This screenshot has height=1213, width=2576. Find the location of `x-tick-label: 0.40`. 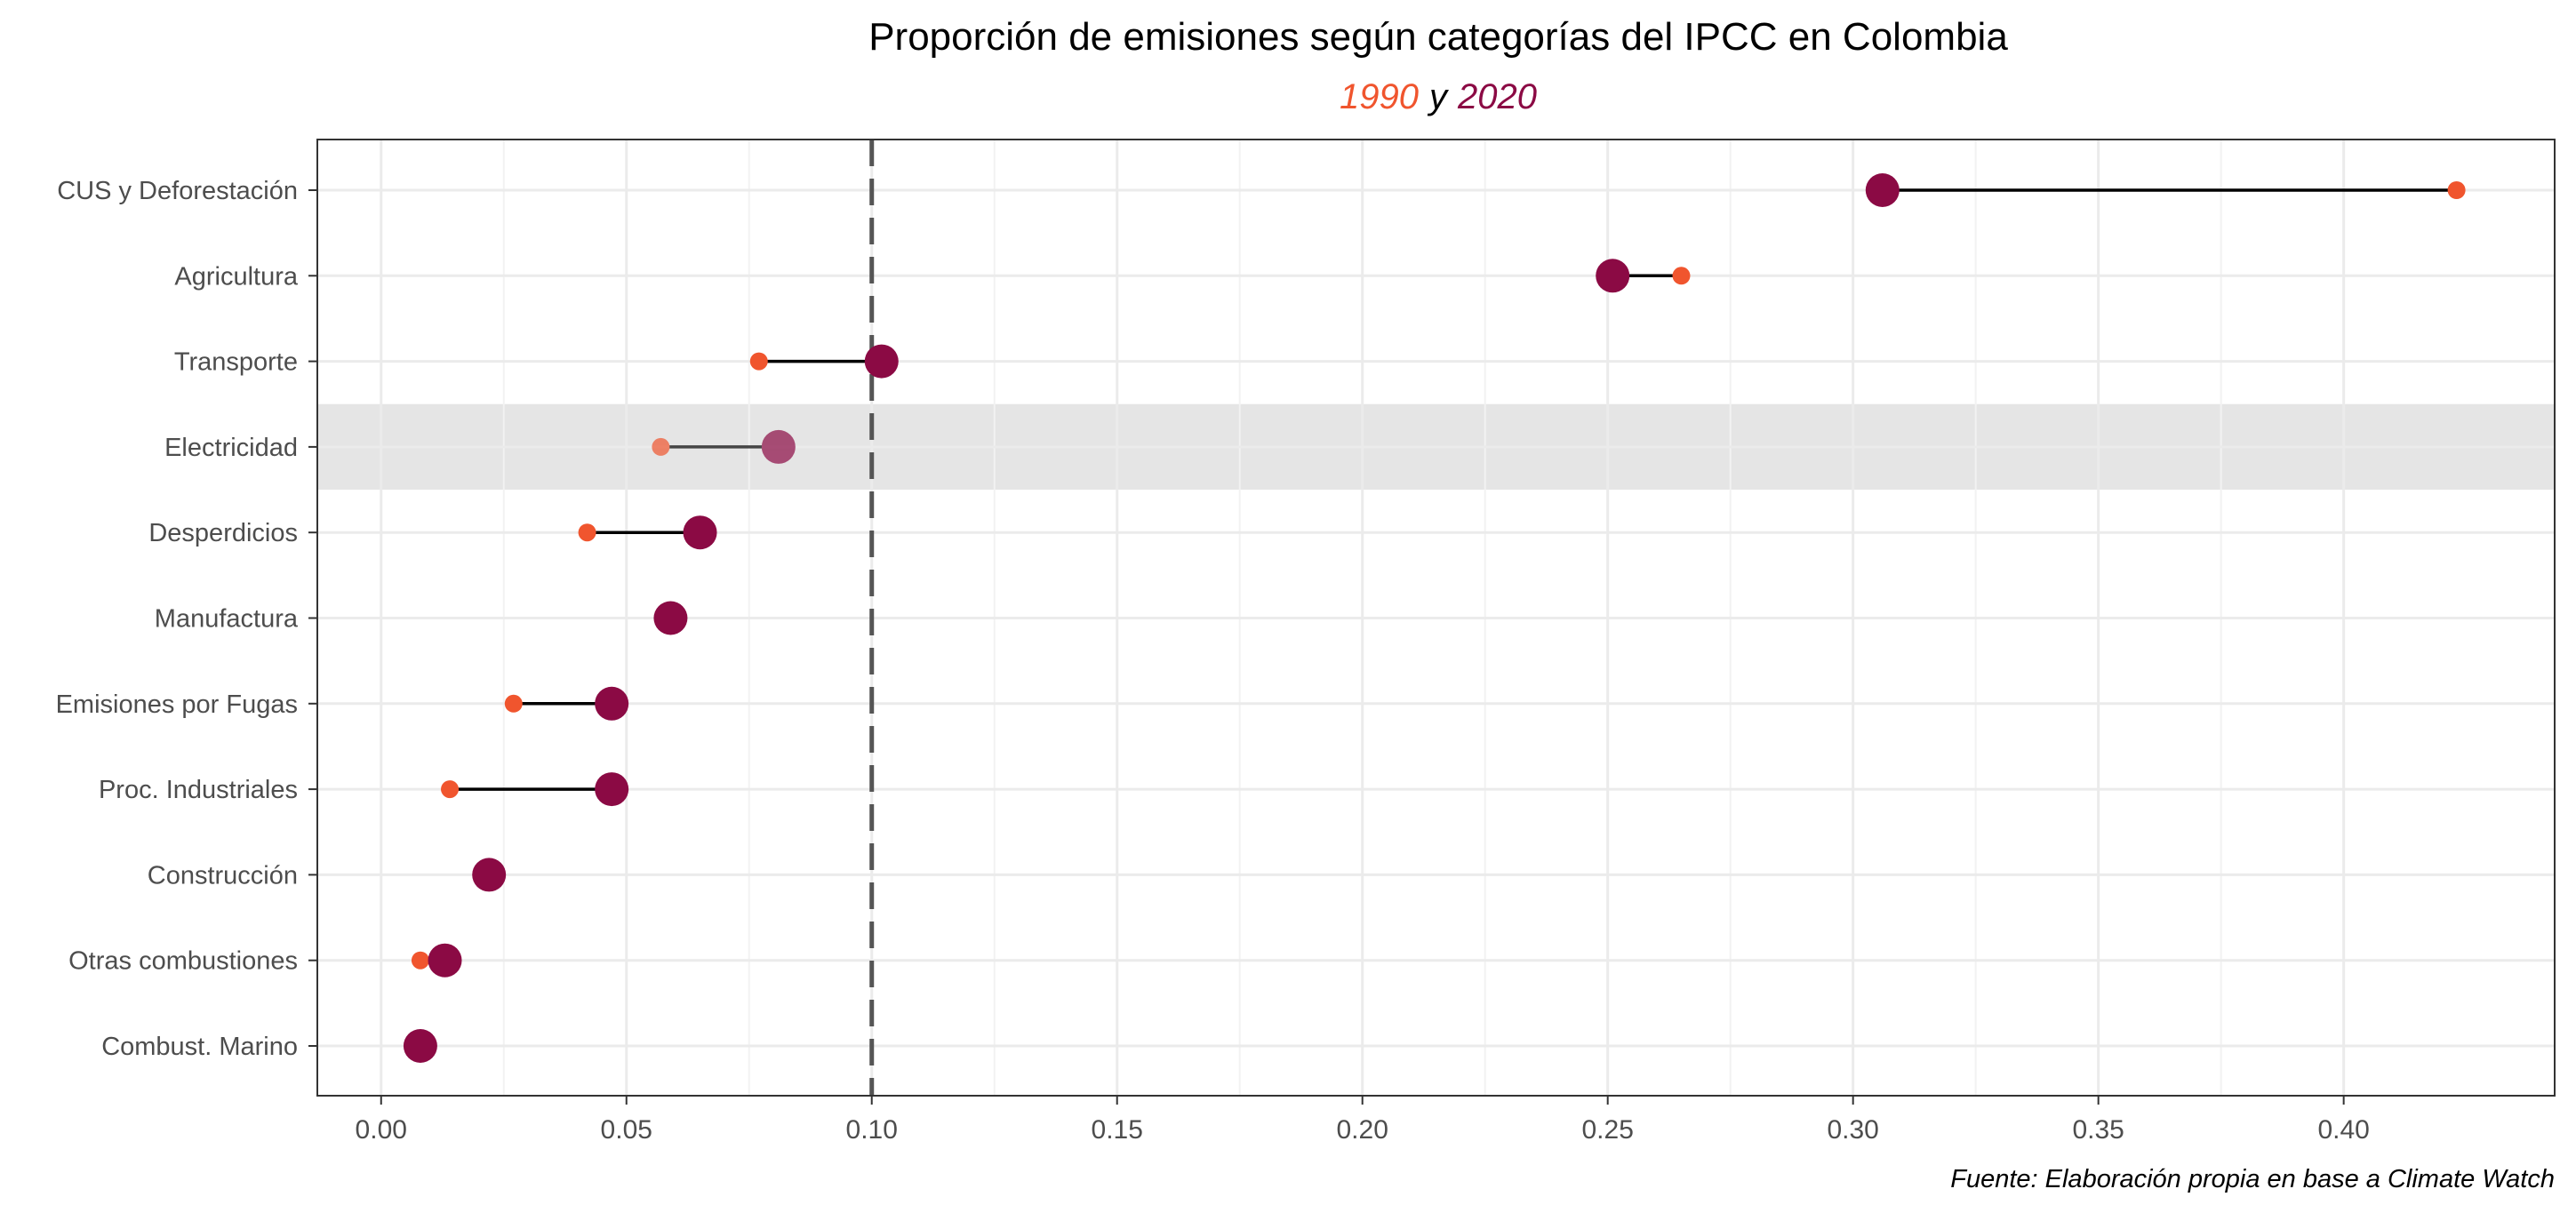

x-tick-label: 0.40 is located at coordinates (2343, 1130).